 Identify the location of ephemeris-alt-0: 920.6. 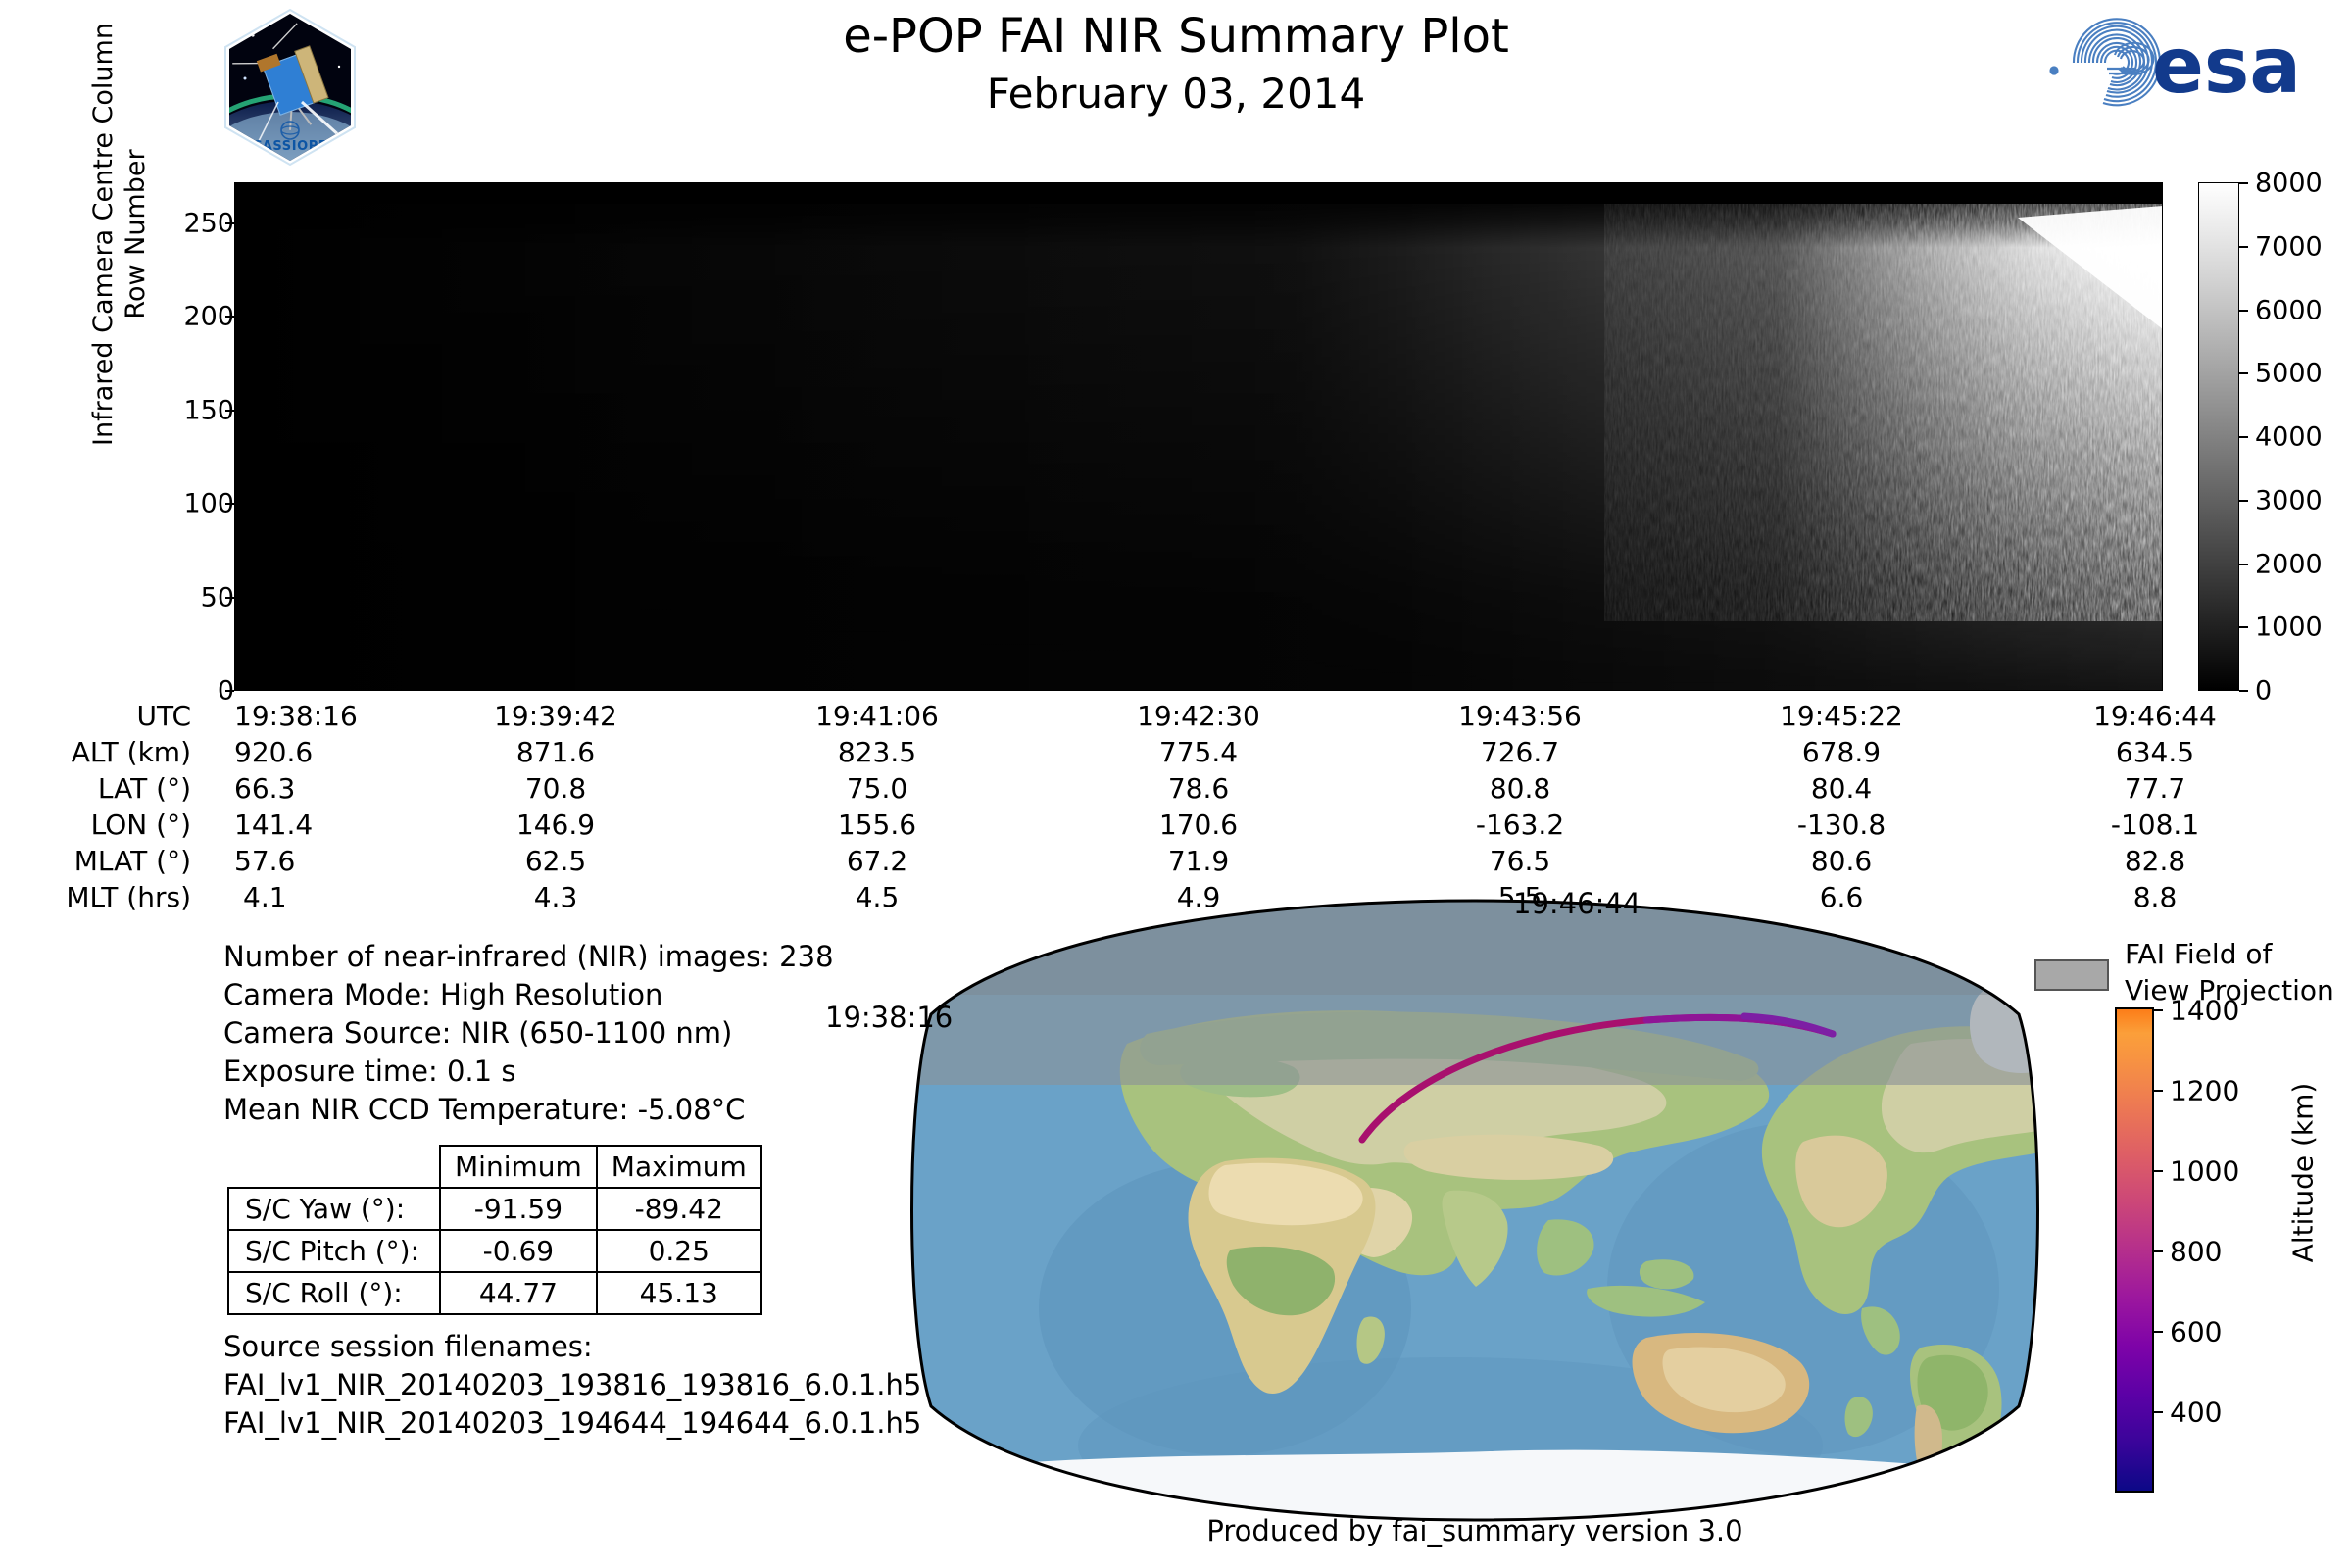
(274, 752).